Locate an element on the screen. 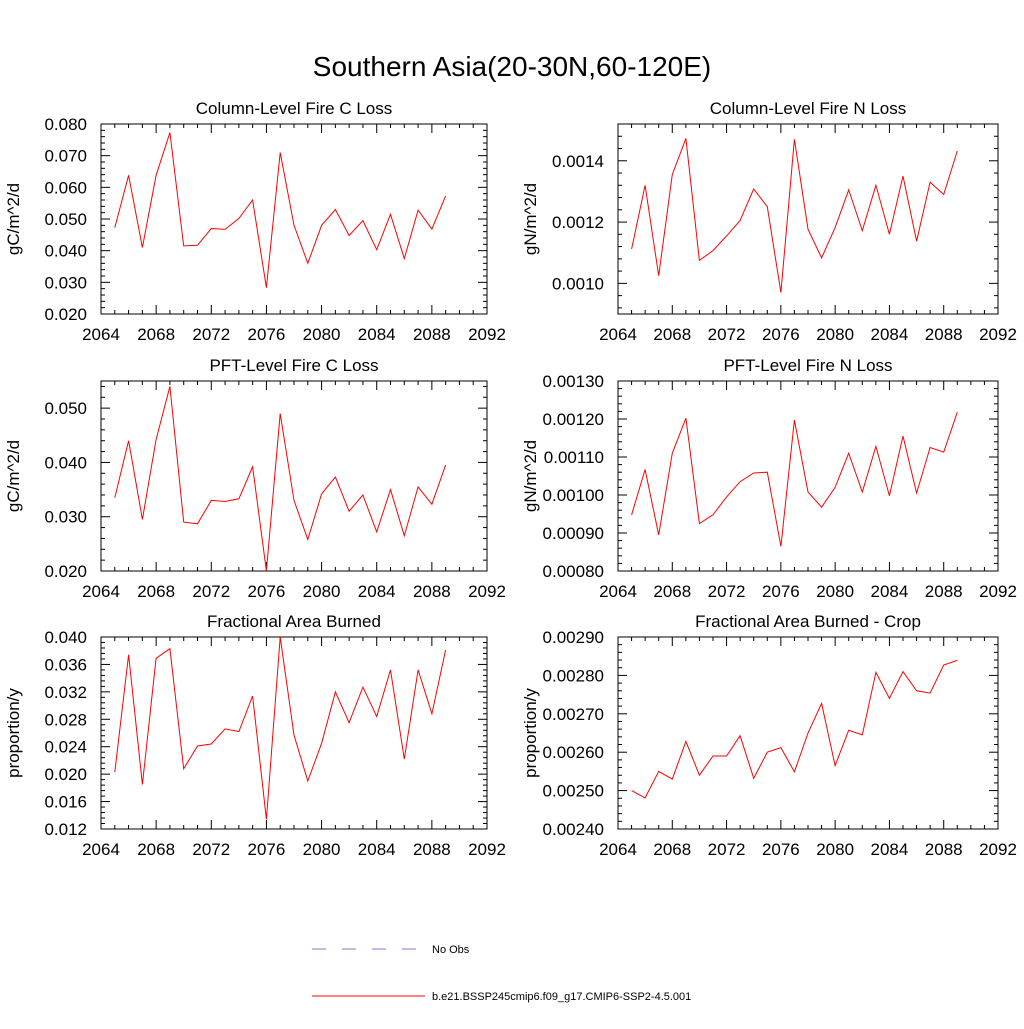 Image resolution: width=1024 pixels, height=1029 pixels. panel-title: PFT-Level Fire N Loss is located at coordinates (807, 365).